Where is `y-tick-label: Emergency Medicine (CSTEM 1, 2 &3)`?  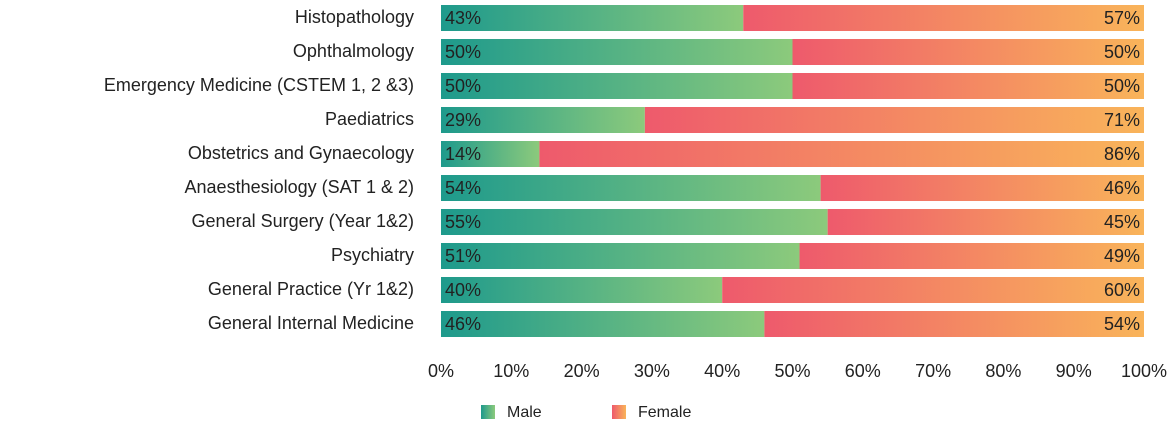 y-tick-label: Emergency Medicine (CSTEM 1, 2 &3) is located at coordinates (259, 85).